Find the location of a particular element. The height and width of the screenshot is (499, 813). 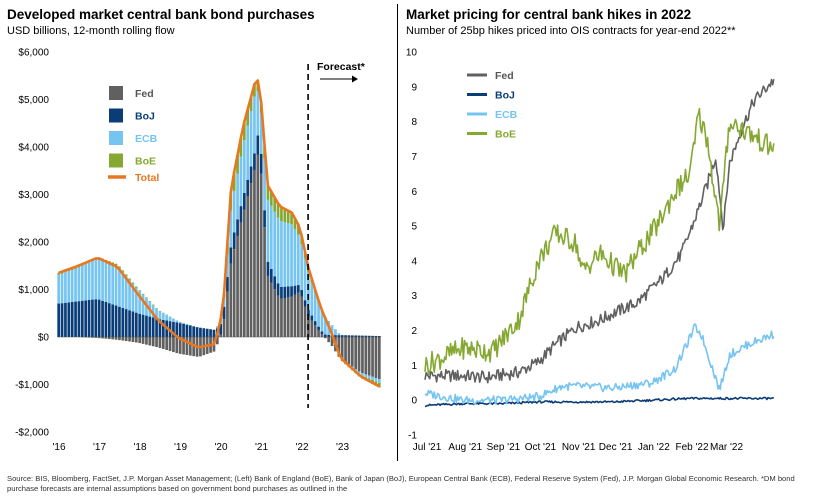

right-x-tick-label: Mar '22 is located at coordinates (726, 447).